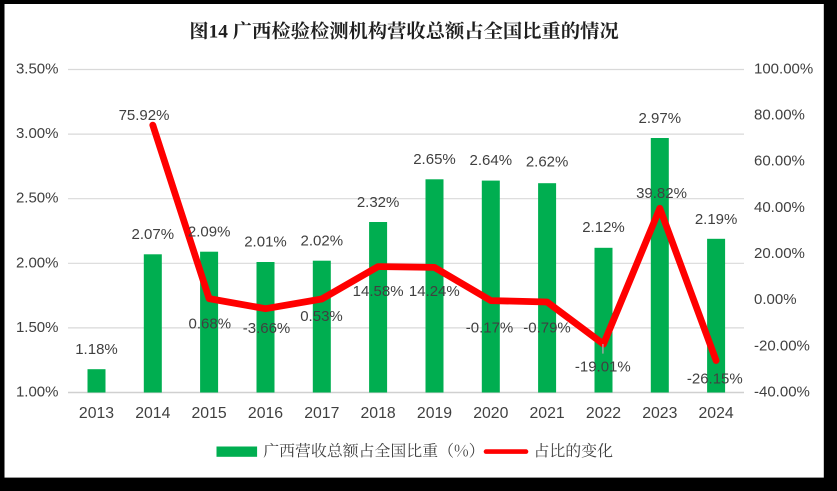 The width and height of the screenshot is (837, 491). Describe the element at coordinates (603, 367) in the screenshot. I see `svg-text: -19.01%` at that location.